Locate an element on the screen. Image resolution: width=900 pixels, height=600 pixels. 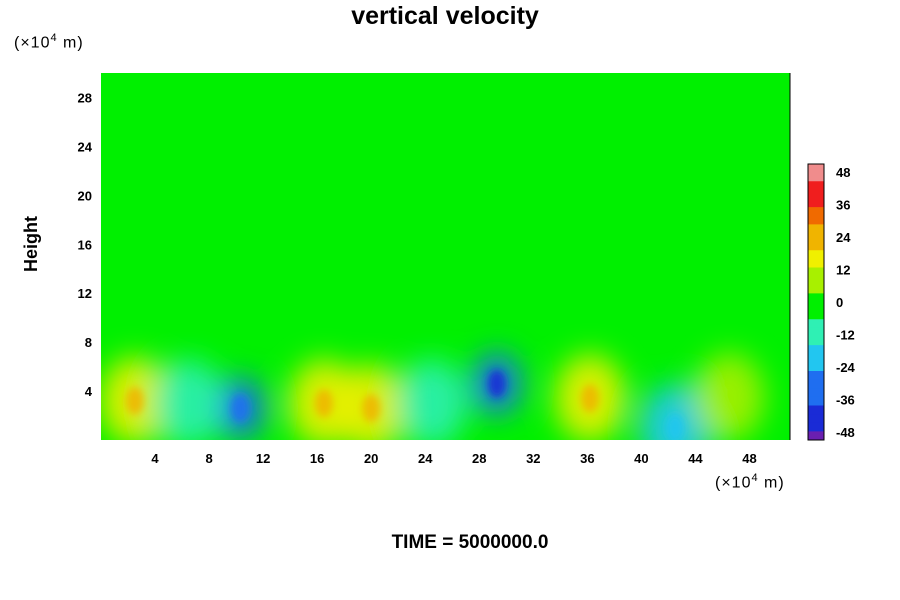
y-axis-unit: (×104 m) is located at coordinates (49, 42).